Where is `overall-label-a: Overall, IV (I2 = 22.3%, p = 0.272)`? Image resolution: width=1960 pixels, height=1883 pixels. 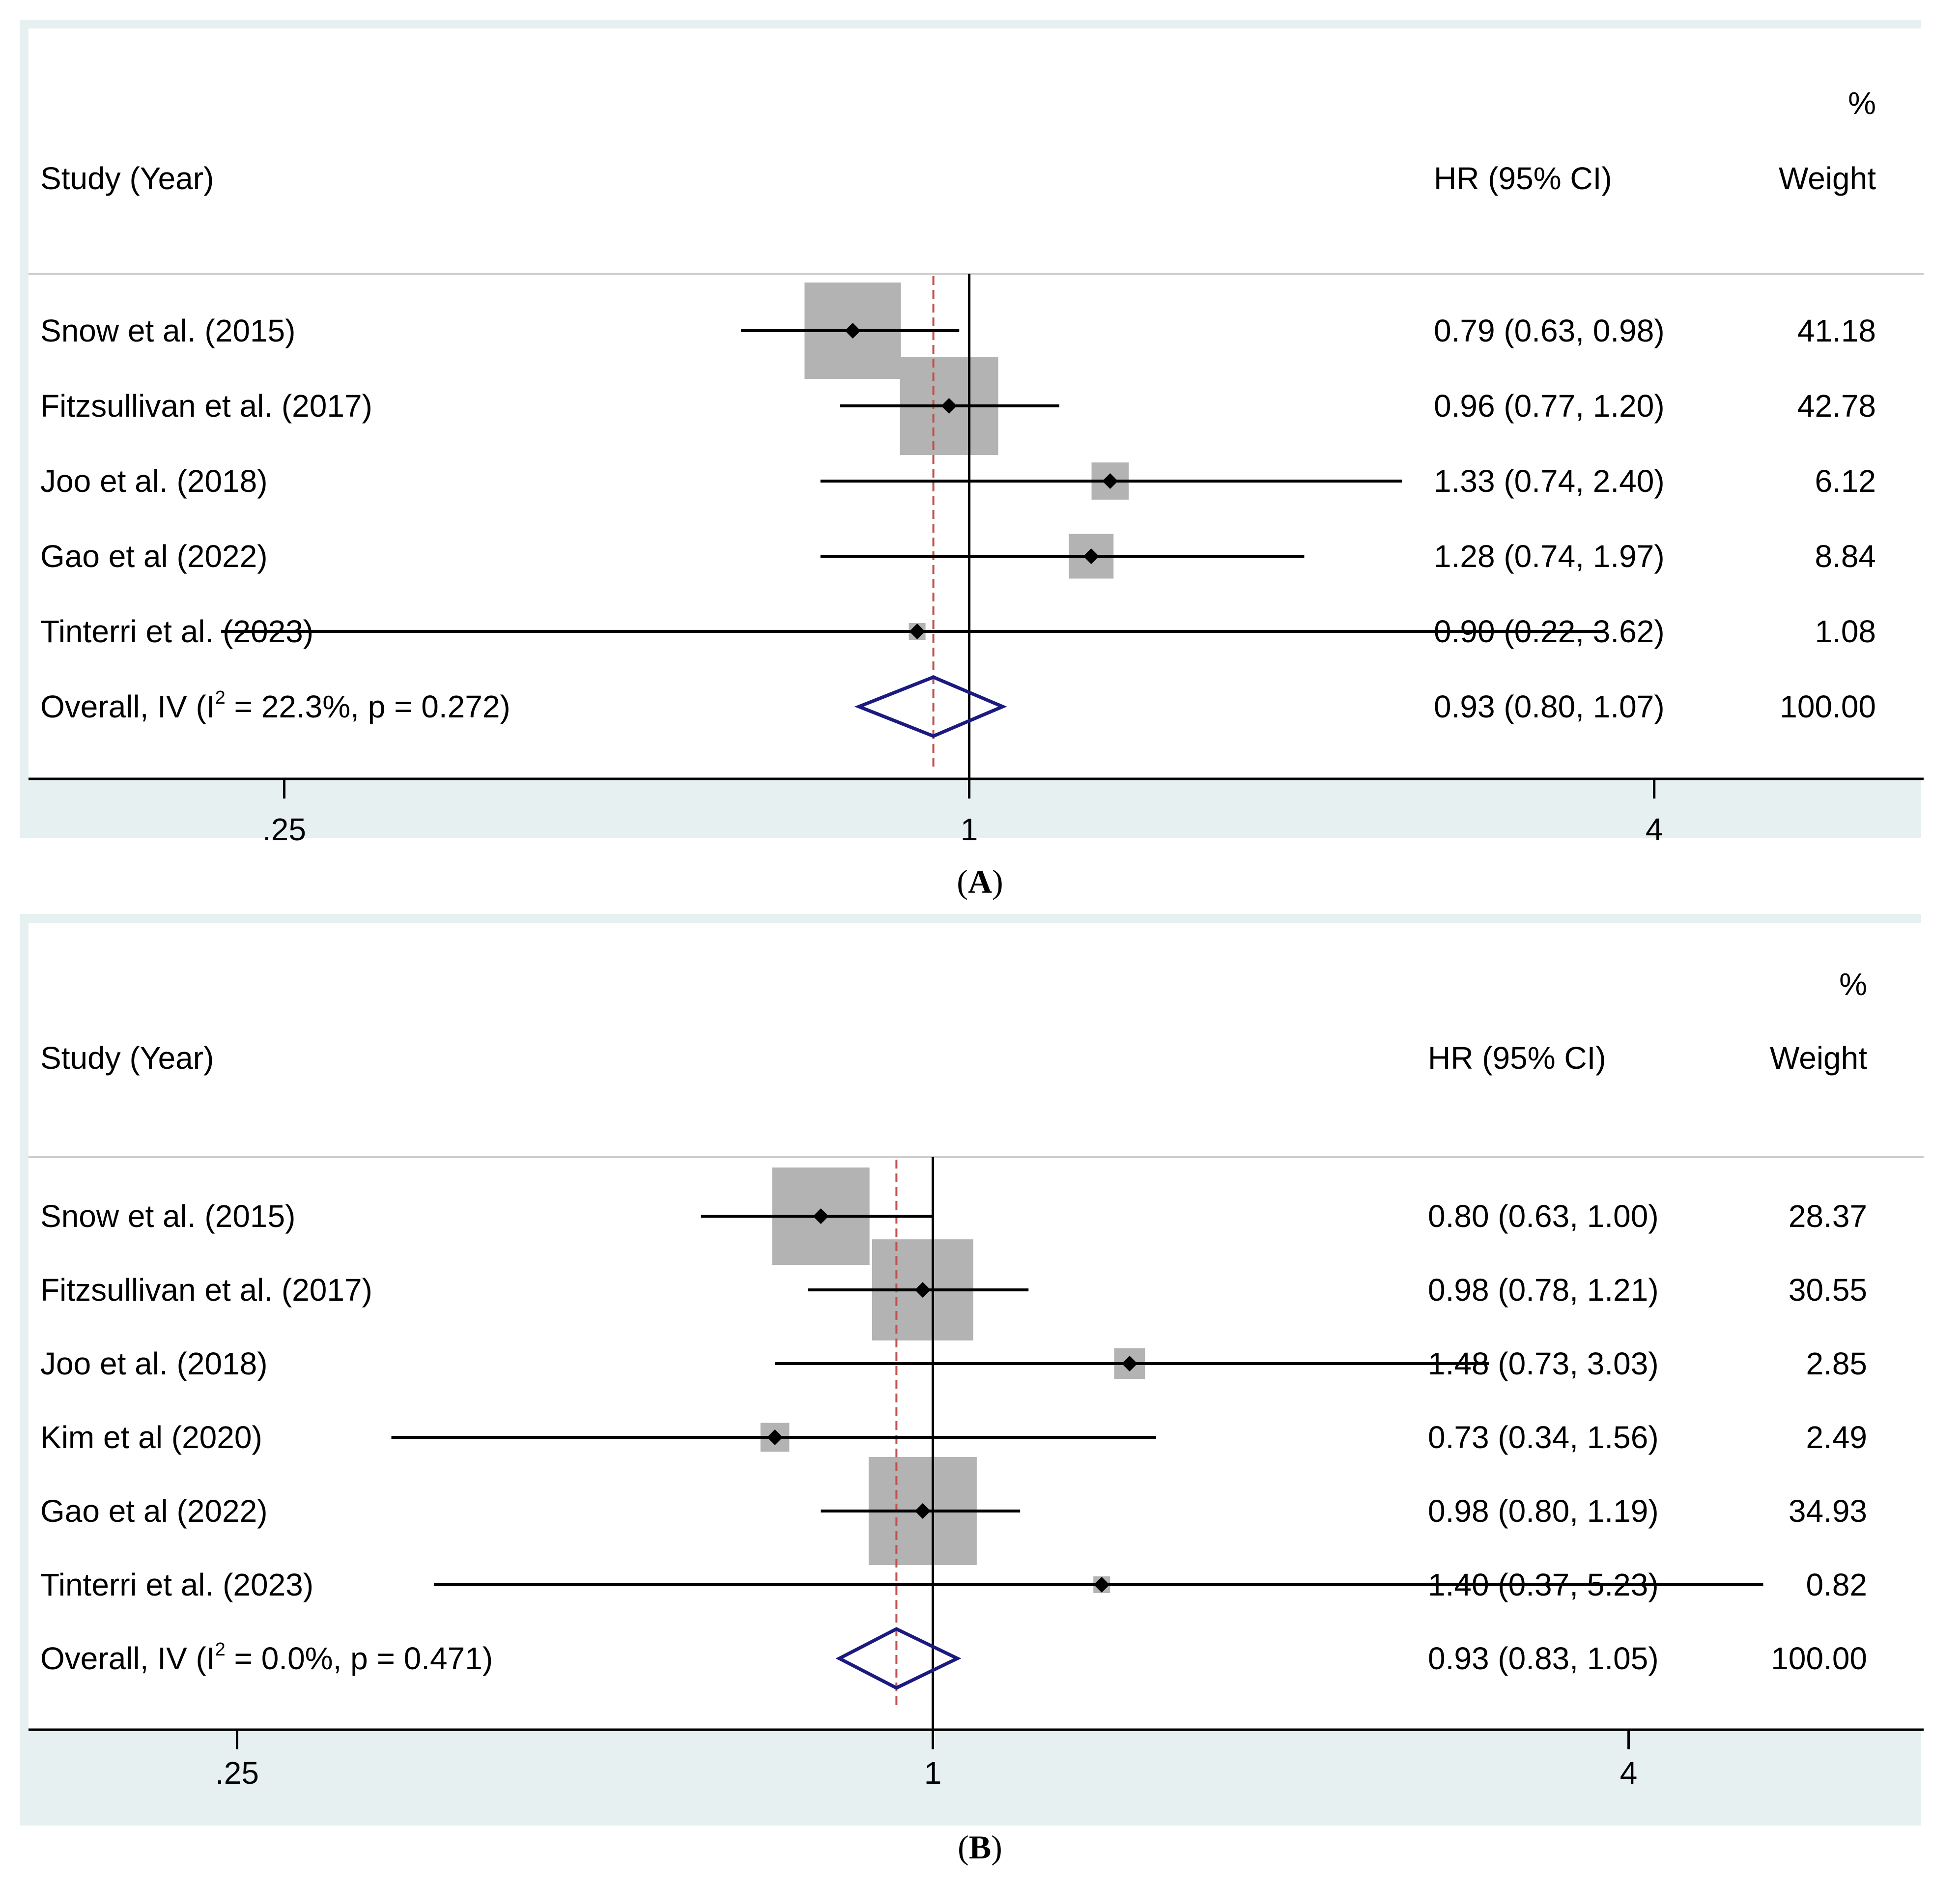
overall-label-a: Overall, IV (I2 = 22.3%, p = 0.272) is located at coordinates (275, 706).